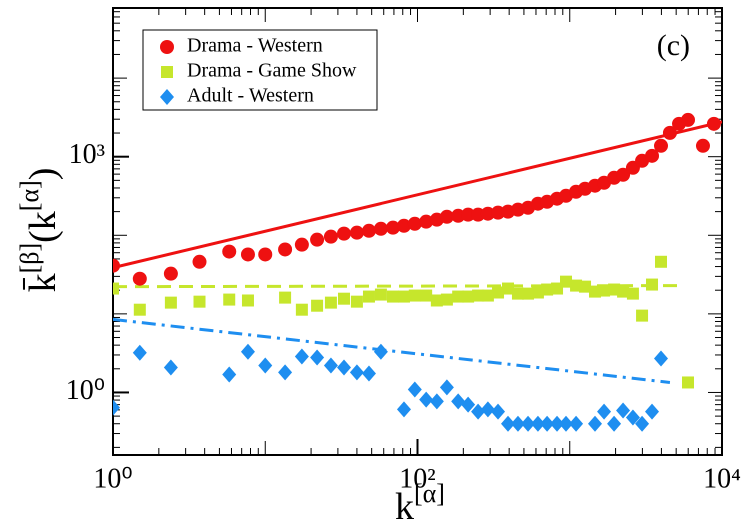 This screenshot has height=528, width=748. Describe the element at coordinates (250, 96) in the screenshot. I see `legend-label: Adult - Western` at that location.